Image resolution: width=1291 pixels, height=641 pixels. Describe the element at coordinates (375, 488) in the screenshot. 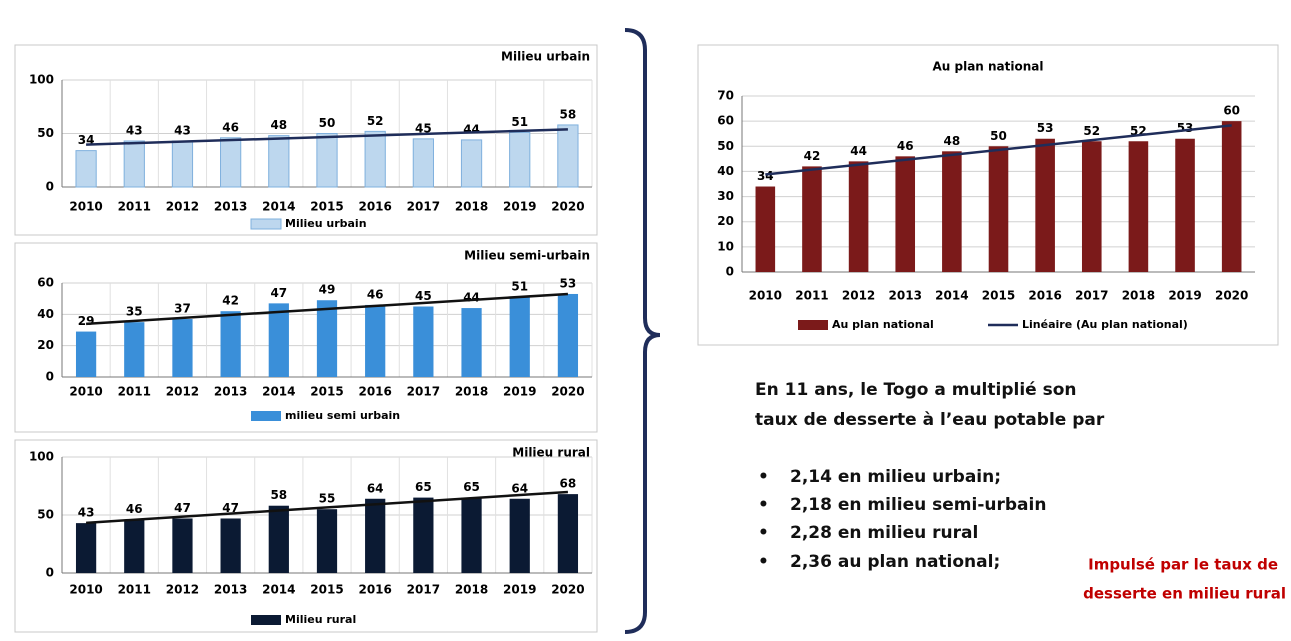

I see `data-label: 64` at that location.